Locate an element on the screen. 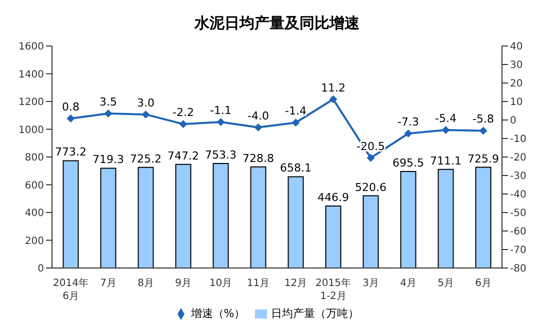  y2-tick-label: -50 is located at coordinates (518, 214).